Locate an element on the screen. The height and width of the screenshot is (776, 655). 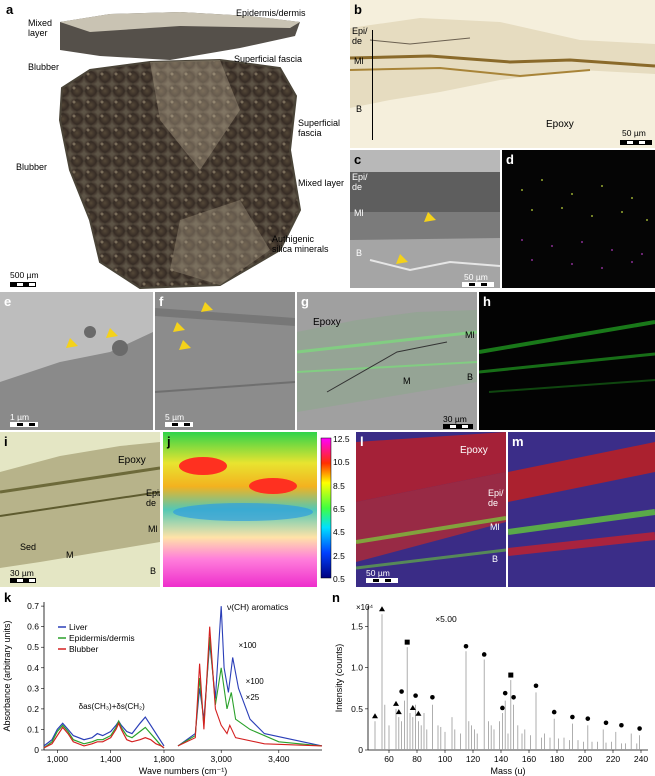
panel-e-image is located at coordinates (76, 361).